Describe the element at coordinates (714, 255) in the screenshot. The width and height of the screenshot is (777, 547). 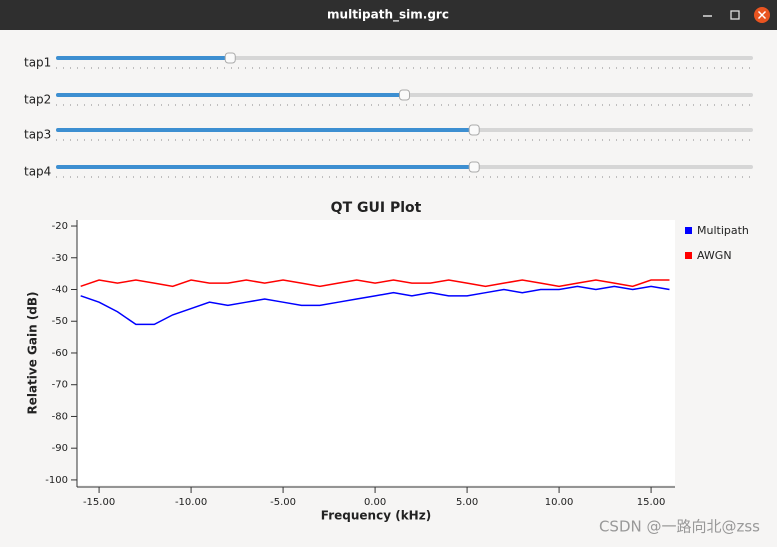
I see `legend-label: AWGN` at that location.